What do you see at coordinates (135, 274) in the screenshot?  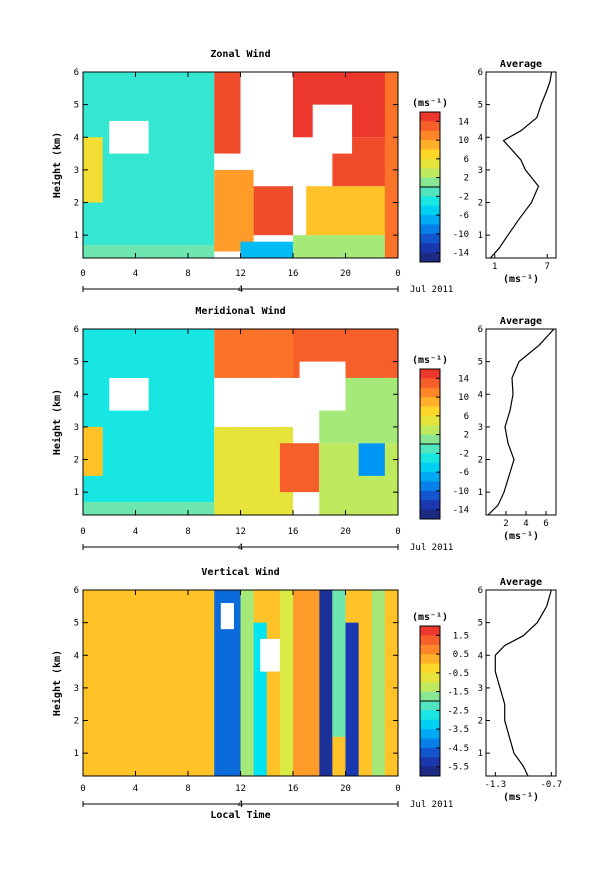 I see `x-tick-label: 4` at bounding box center [135, 274].